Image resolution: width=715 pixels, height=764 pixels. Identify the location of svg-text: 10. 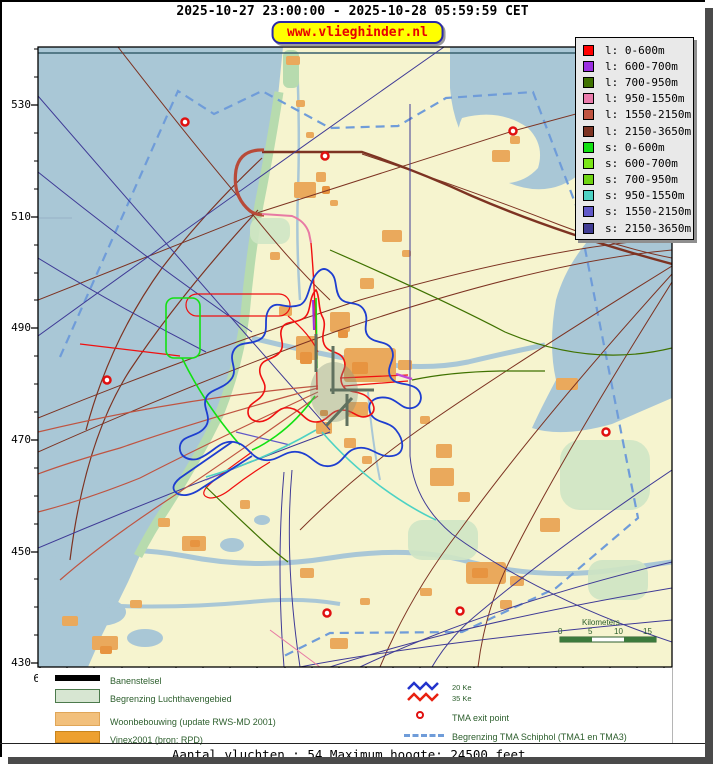
(618, 631).